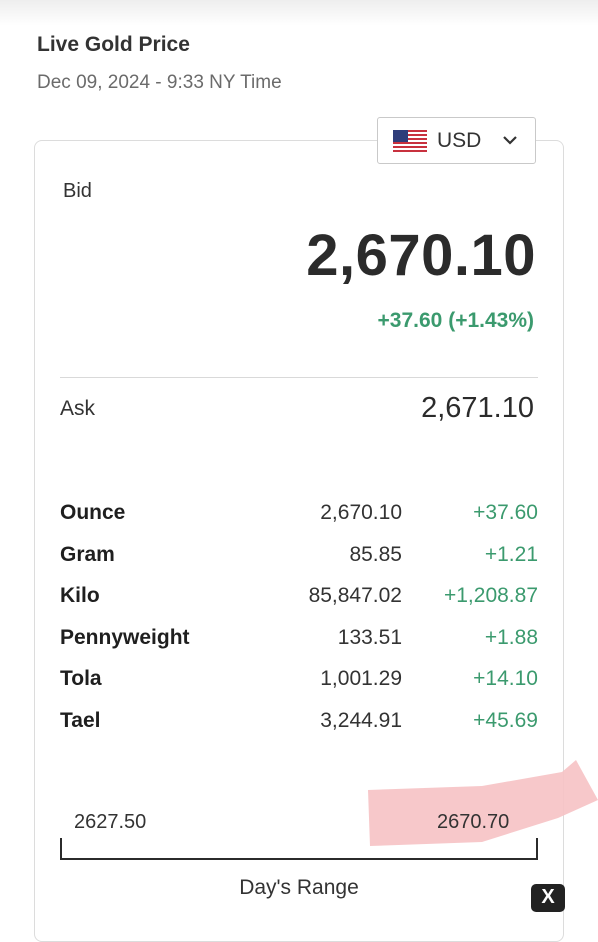 This screenshot has width=598, height=942. What do you see at coordinates (159, 82) in the screenshot?
I see `page-subtitle: Dec 09, 2024 - 9:33 NY Time` at bounding box center [159, 82].